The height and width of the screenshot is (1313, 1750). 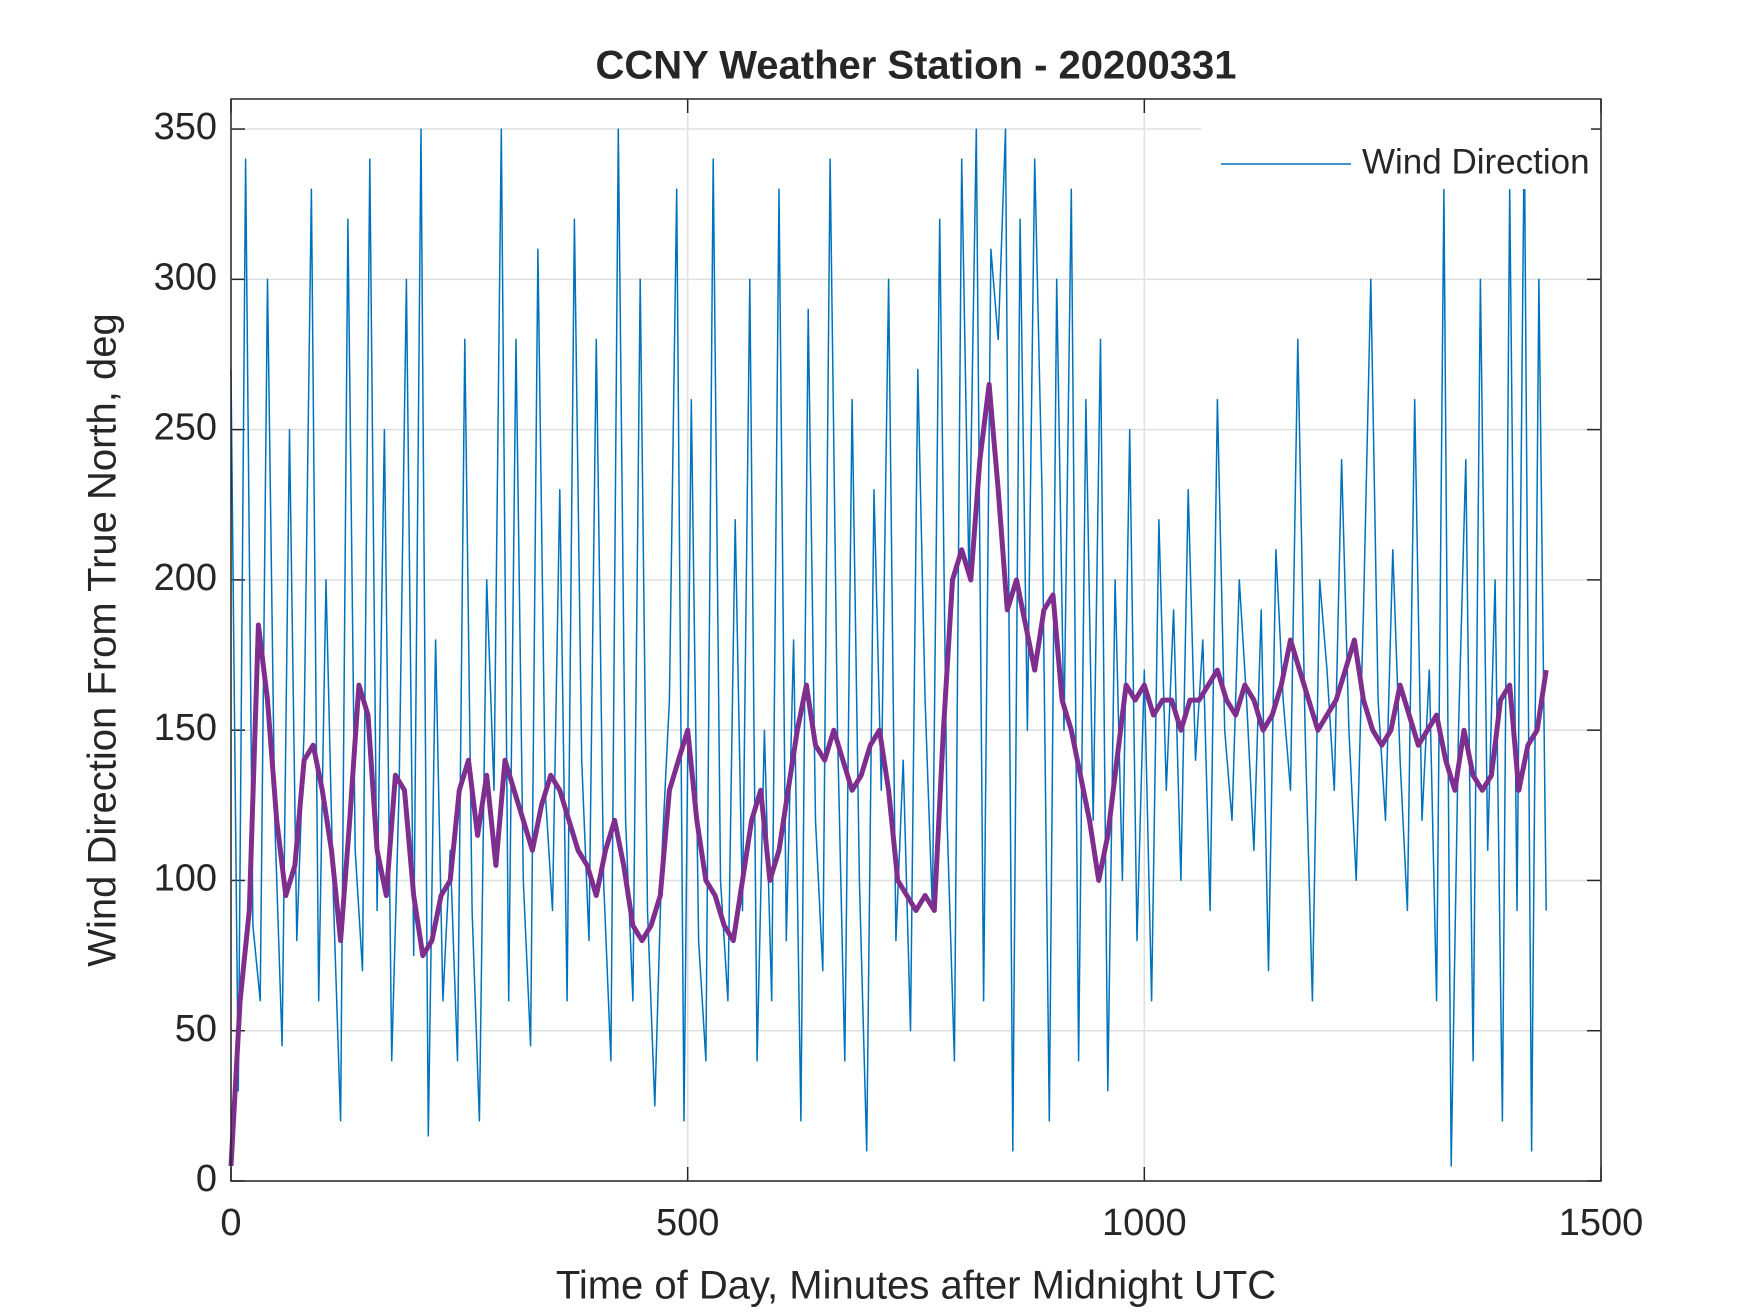 What do you see at coordinates (196, 1029) in the screenshot?
I see `y-tick-label: 50` at bounding box center [196, 1029].